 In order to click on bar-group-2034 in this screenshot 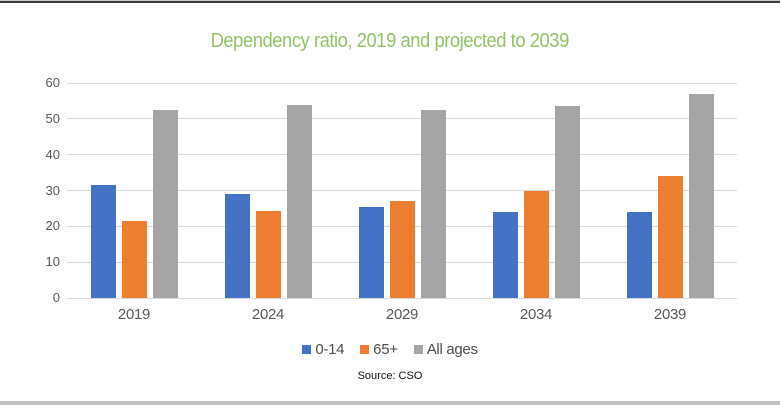, I will do `click(536, 190)`.